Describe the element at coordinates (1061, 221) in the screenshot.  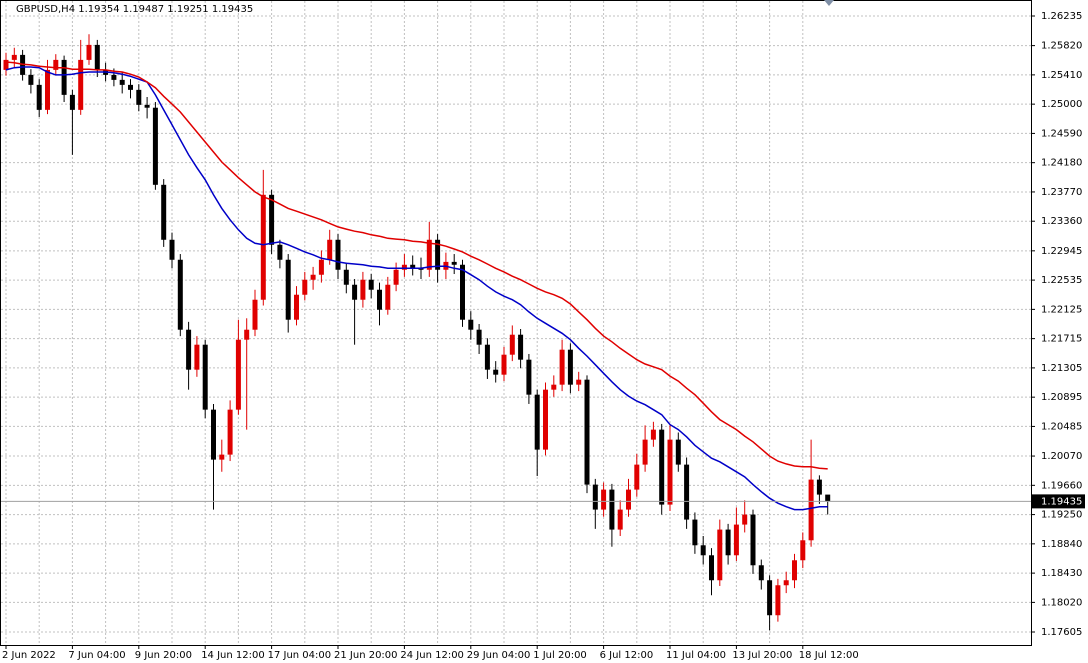
I see `y-tick-label: 1.23360` at that location.